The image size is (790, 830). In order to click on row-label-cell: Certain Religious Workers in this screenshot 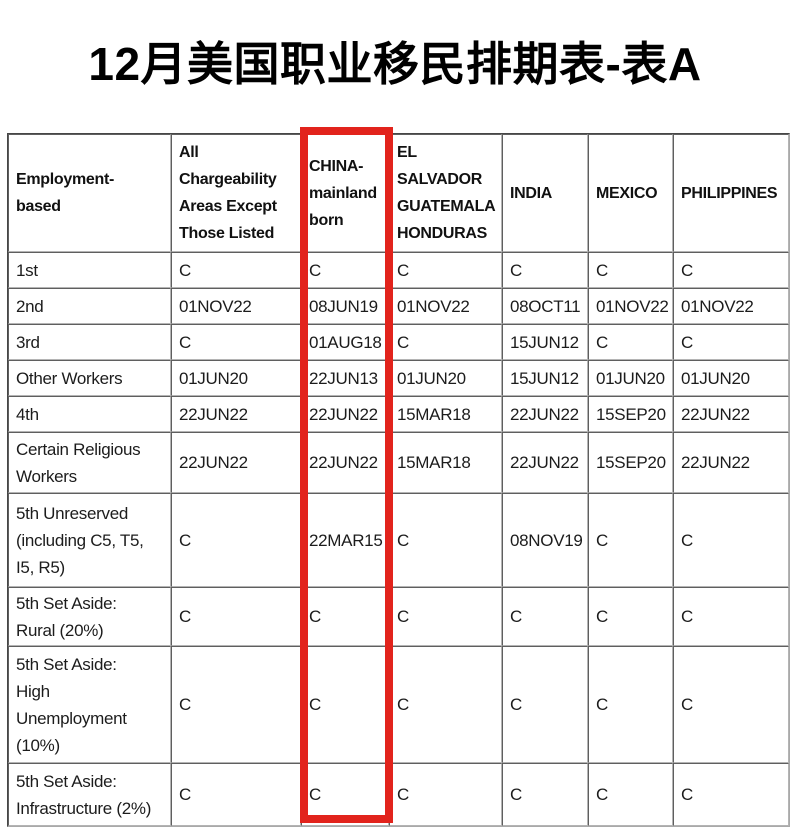, I will do `click(89, 462)`.